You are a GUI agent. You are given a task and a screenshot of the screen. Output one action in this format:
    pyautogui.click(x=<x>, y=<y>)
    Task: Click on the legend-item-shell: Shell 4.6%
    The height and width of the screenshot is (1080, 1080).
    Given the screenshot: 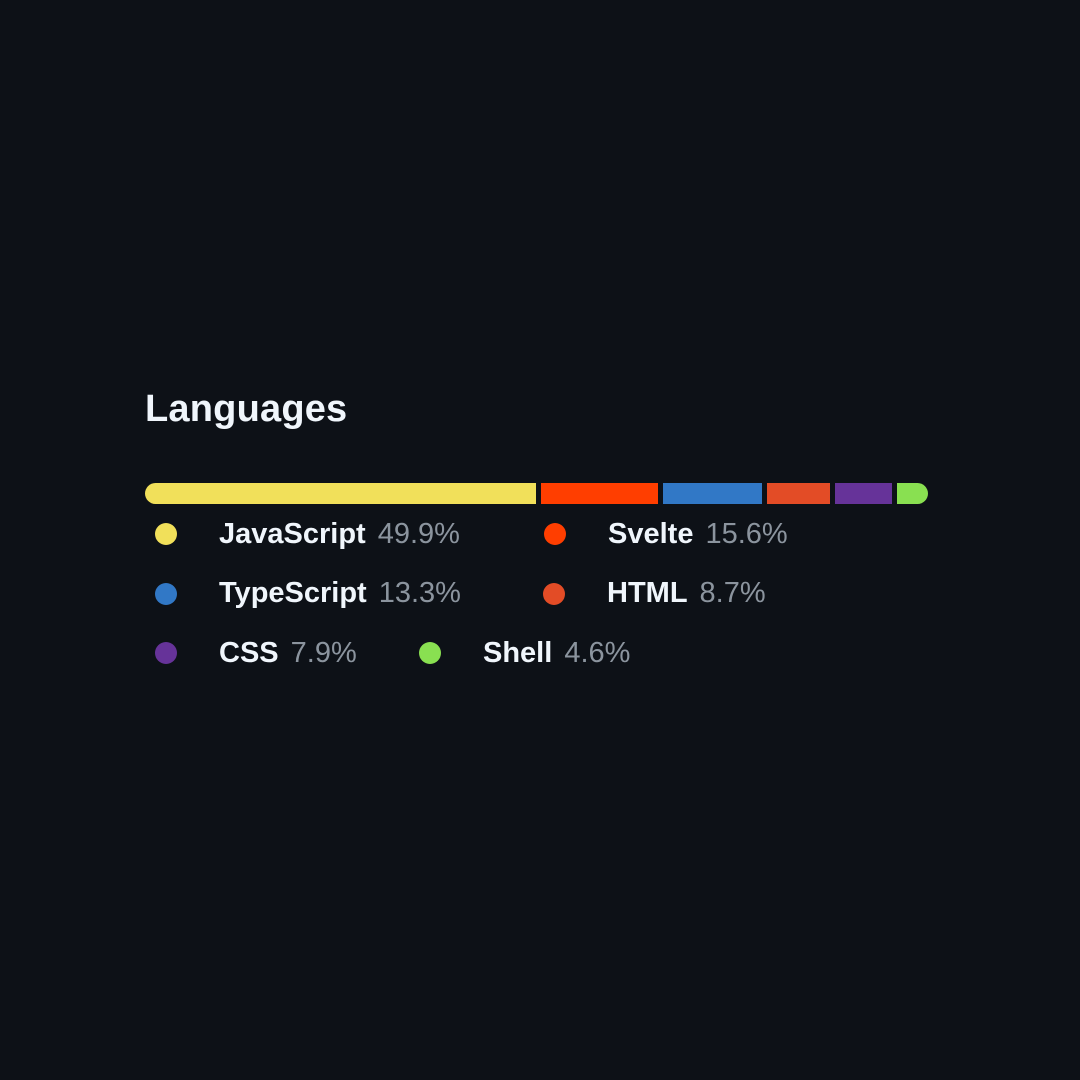 What is the action you would take?
    pyautogui.click(x=524, y=653)
    